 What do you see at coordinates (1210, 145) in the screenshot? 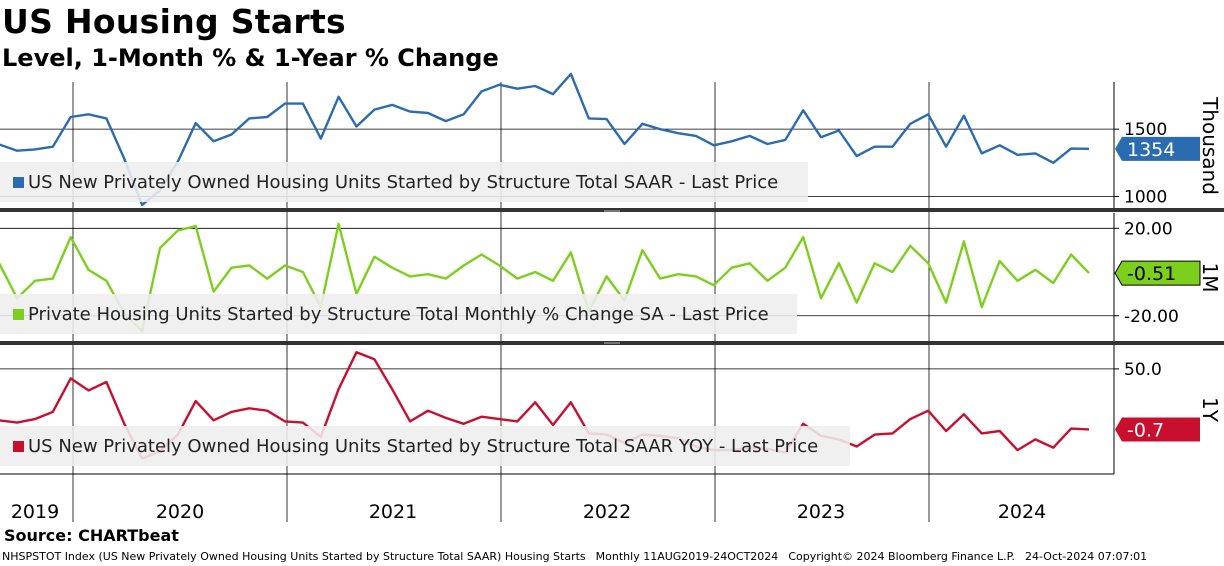
I see `axis-title: Thousand` at bounding box center [1210, 145].